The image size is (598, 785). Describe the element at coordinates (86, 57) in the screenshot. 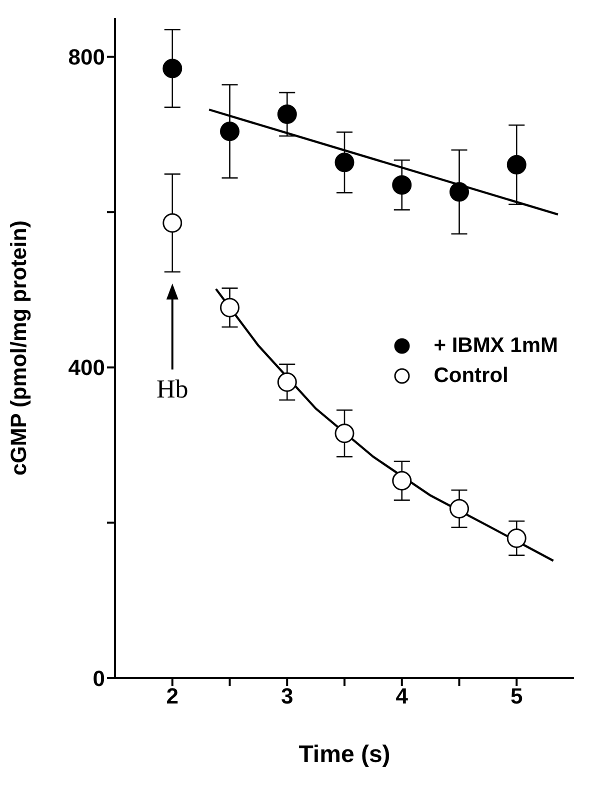

I see `y-tick-label: 800` at that location.